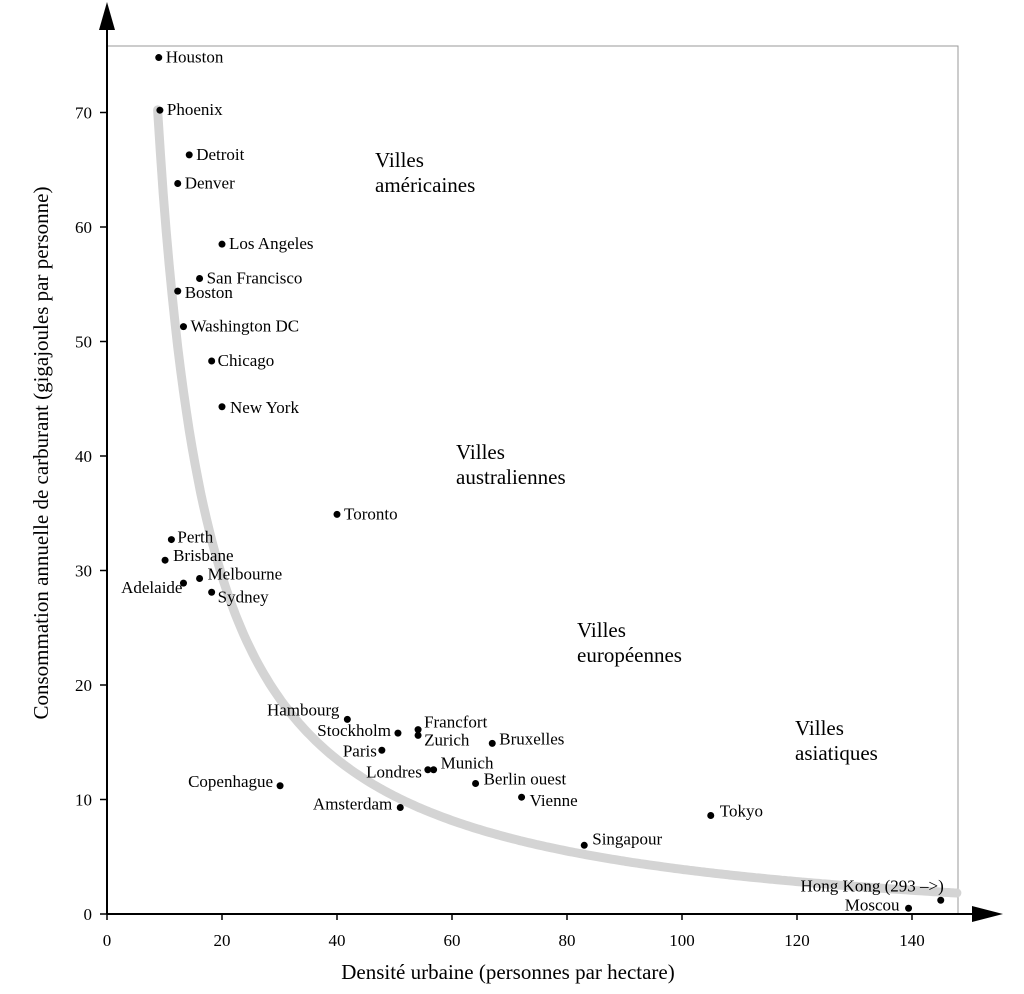  Describe the element at coordinates (447, 739) in the screenshot. I see `point-label: Zurich` at that location.